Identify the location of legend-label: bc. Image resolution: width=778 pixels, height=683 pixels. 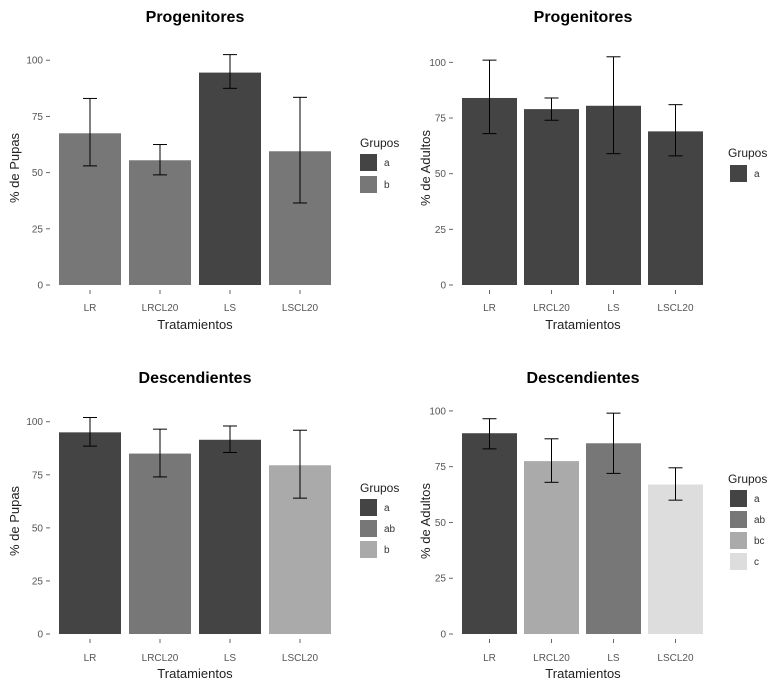
(759, 541).